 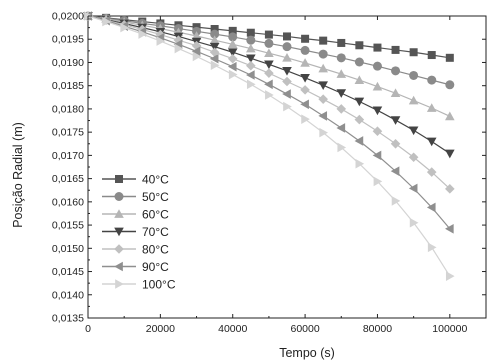 I want to click on x-tick-label: 40000, so click(x=232, y=329).